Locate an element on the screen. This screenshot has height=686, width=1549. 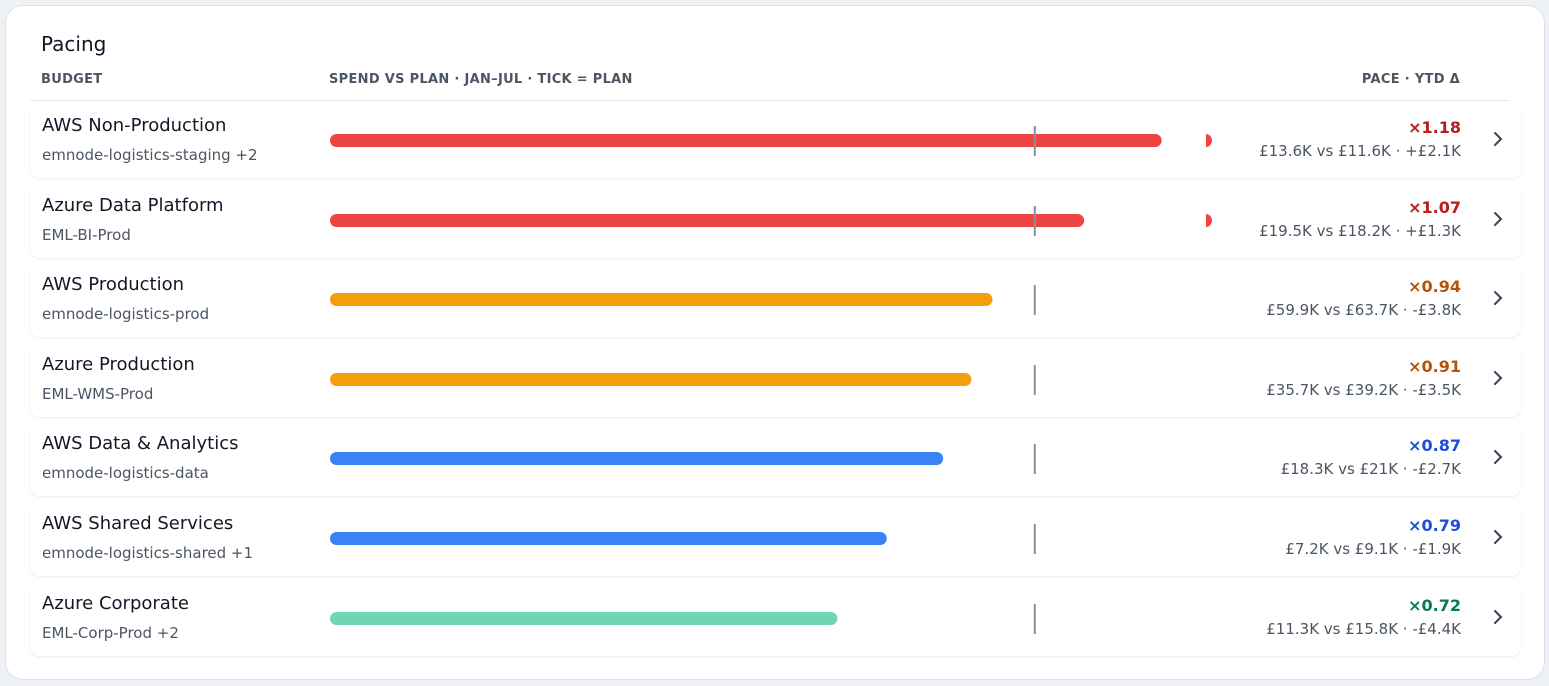
pace-label: ×0.94 is located at coordinates (1434, 287).